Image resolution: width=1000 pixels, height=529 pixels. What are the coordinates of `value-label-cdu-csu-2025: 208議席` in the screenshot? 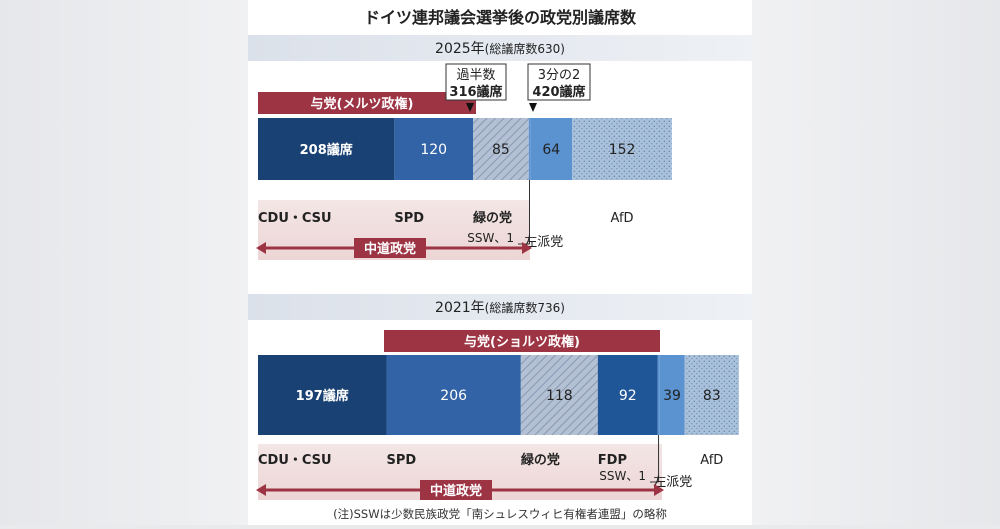 It's located at (326, 150).